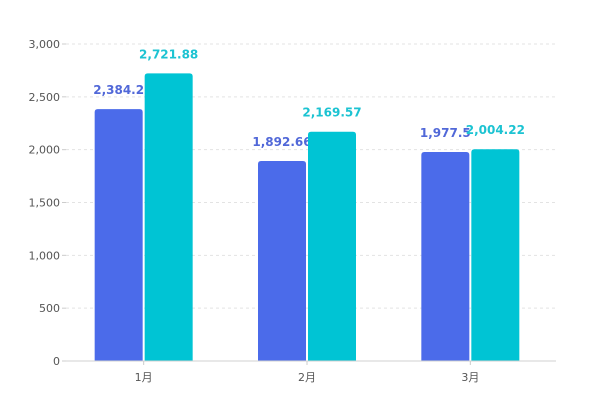 Image resolution: width=600 pixels, height=400 pixels. Describe the element at coordinates (470, 377) in the screenshot. I see `x-tick-label: 3月` at that location.